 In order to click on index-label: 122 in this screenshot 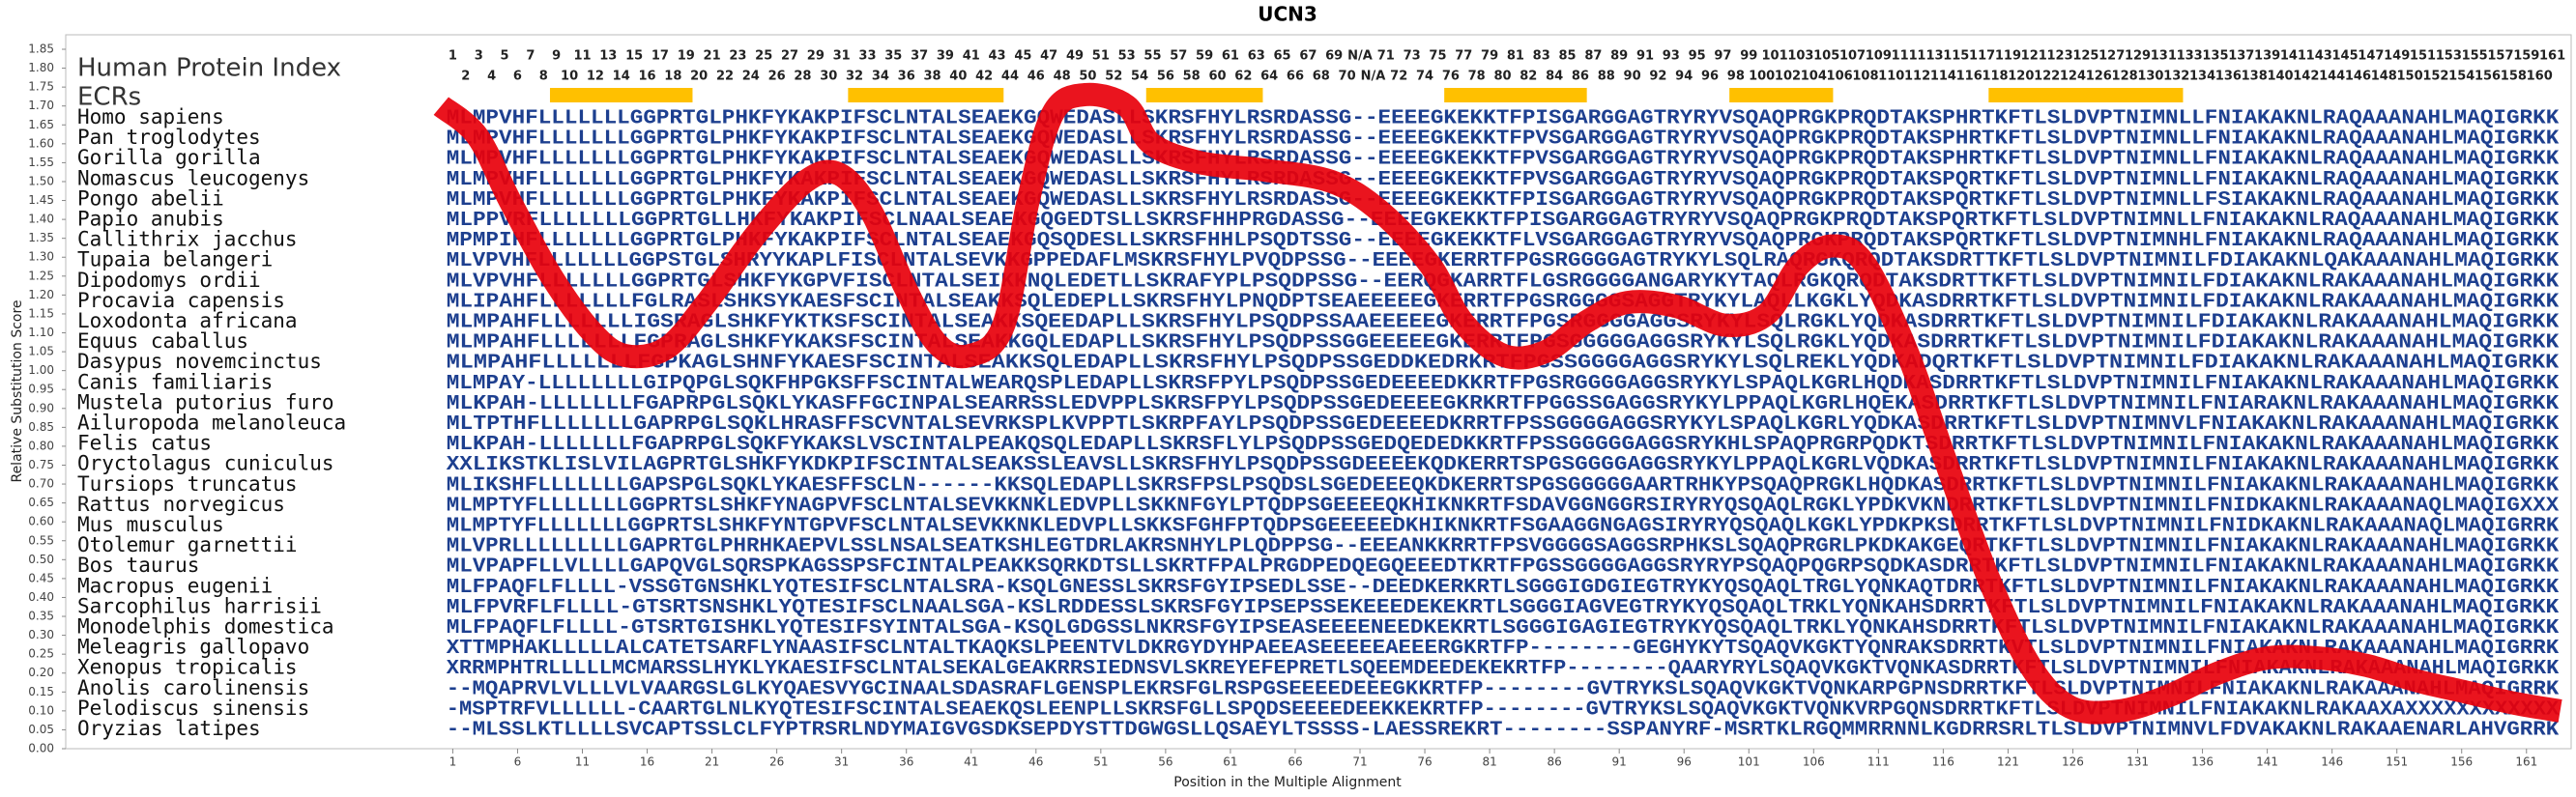, I will do `click(2047, 77)`.